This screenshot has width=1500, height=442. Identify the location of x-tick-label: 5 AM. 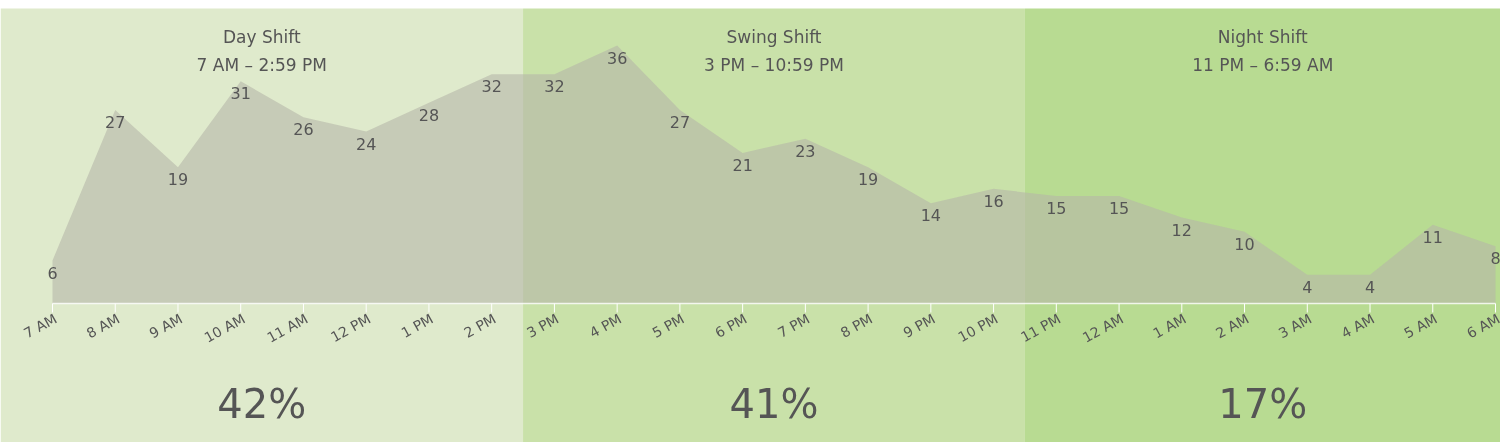
(1420, 326).